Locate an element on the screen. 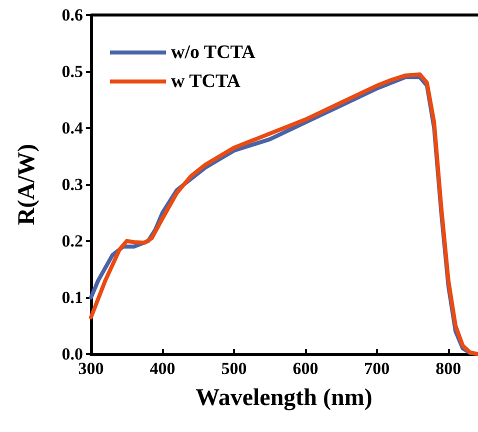 This screenshot has height=432, width=478. x-tick-label: 400 is located at coordinates (163, 368).